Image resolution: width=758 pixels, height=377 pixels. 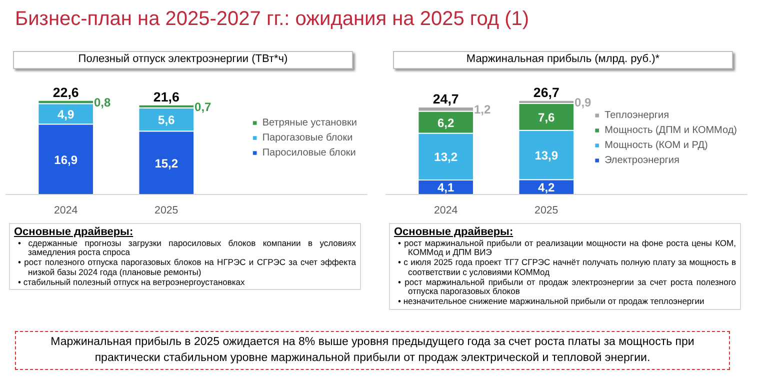 What do you see at coordinates (546, 92) in the screenshot?
I see `total-label: 26,7` at bounding box center [546, 92].